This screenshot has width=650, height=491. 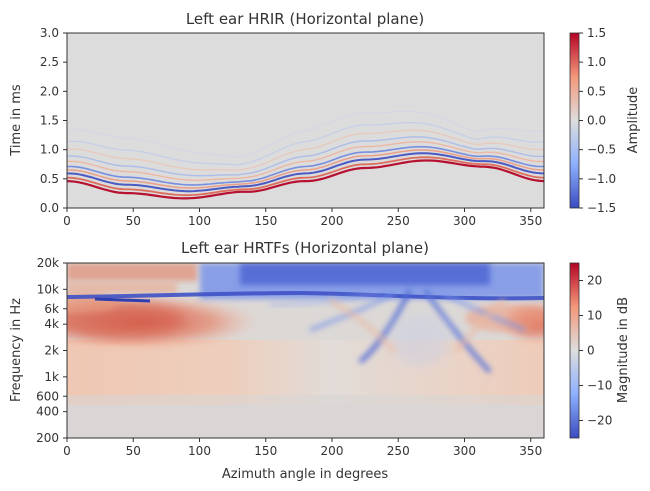 What do you see at coordinates (48, 289) in the screenshot?
I see `y-tick-label: 10k` at bounding box center [48, 289].